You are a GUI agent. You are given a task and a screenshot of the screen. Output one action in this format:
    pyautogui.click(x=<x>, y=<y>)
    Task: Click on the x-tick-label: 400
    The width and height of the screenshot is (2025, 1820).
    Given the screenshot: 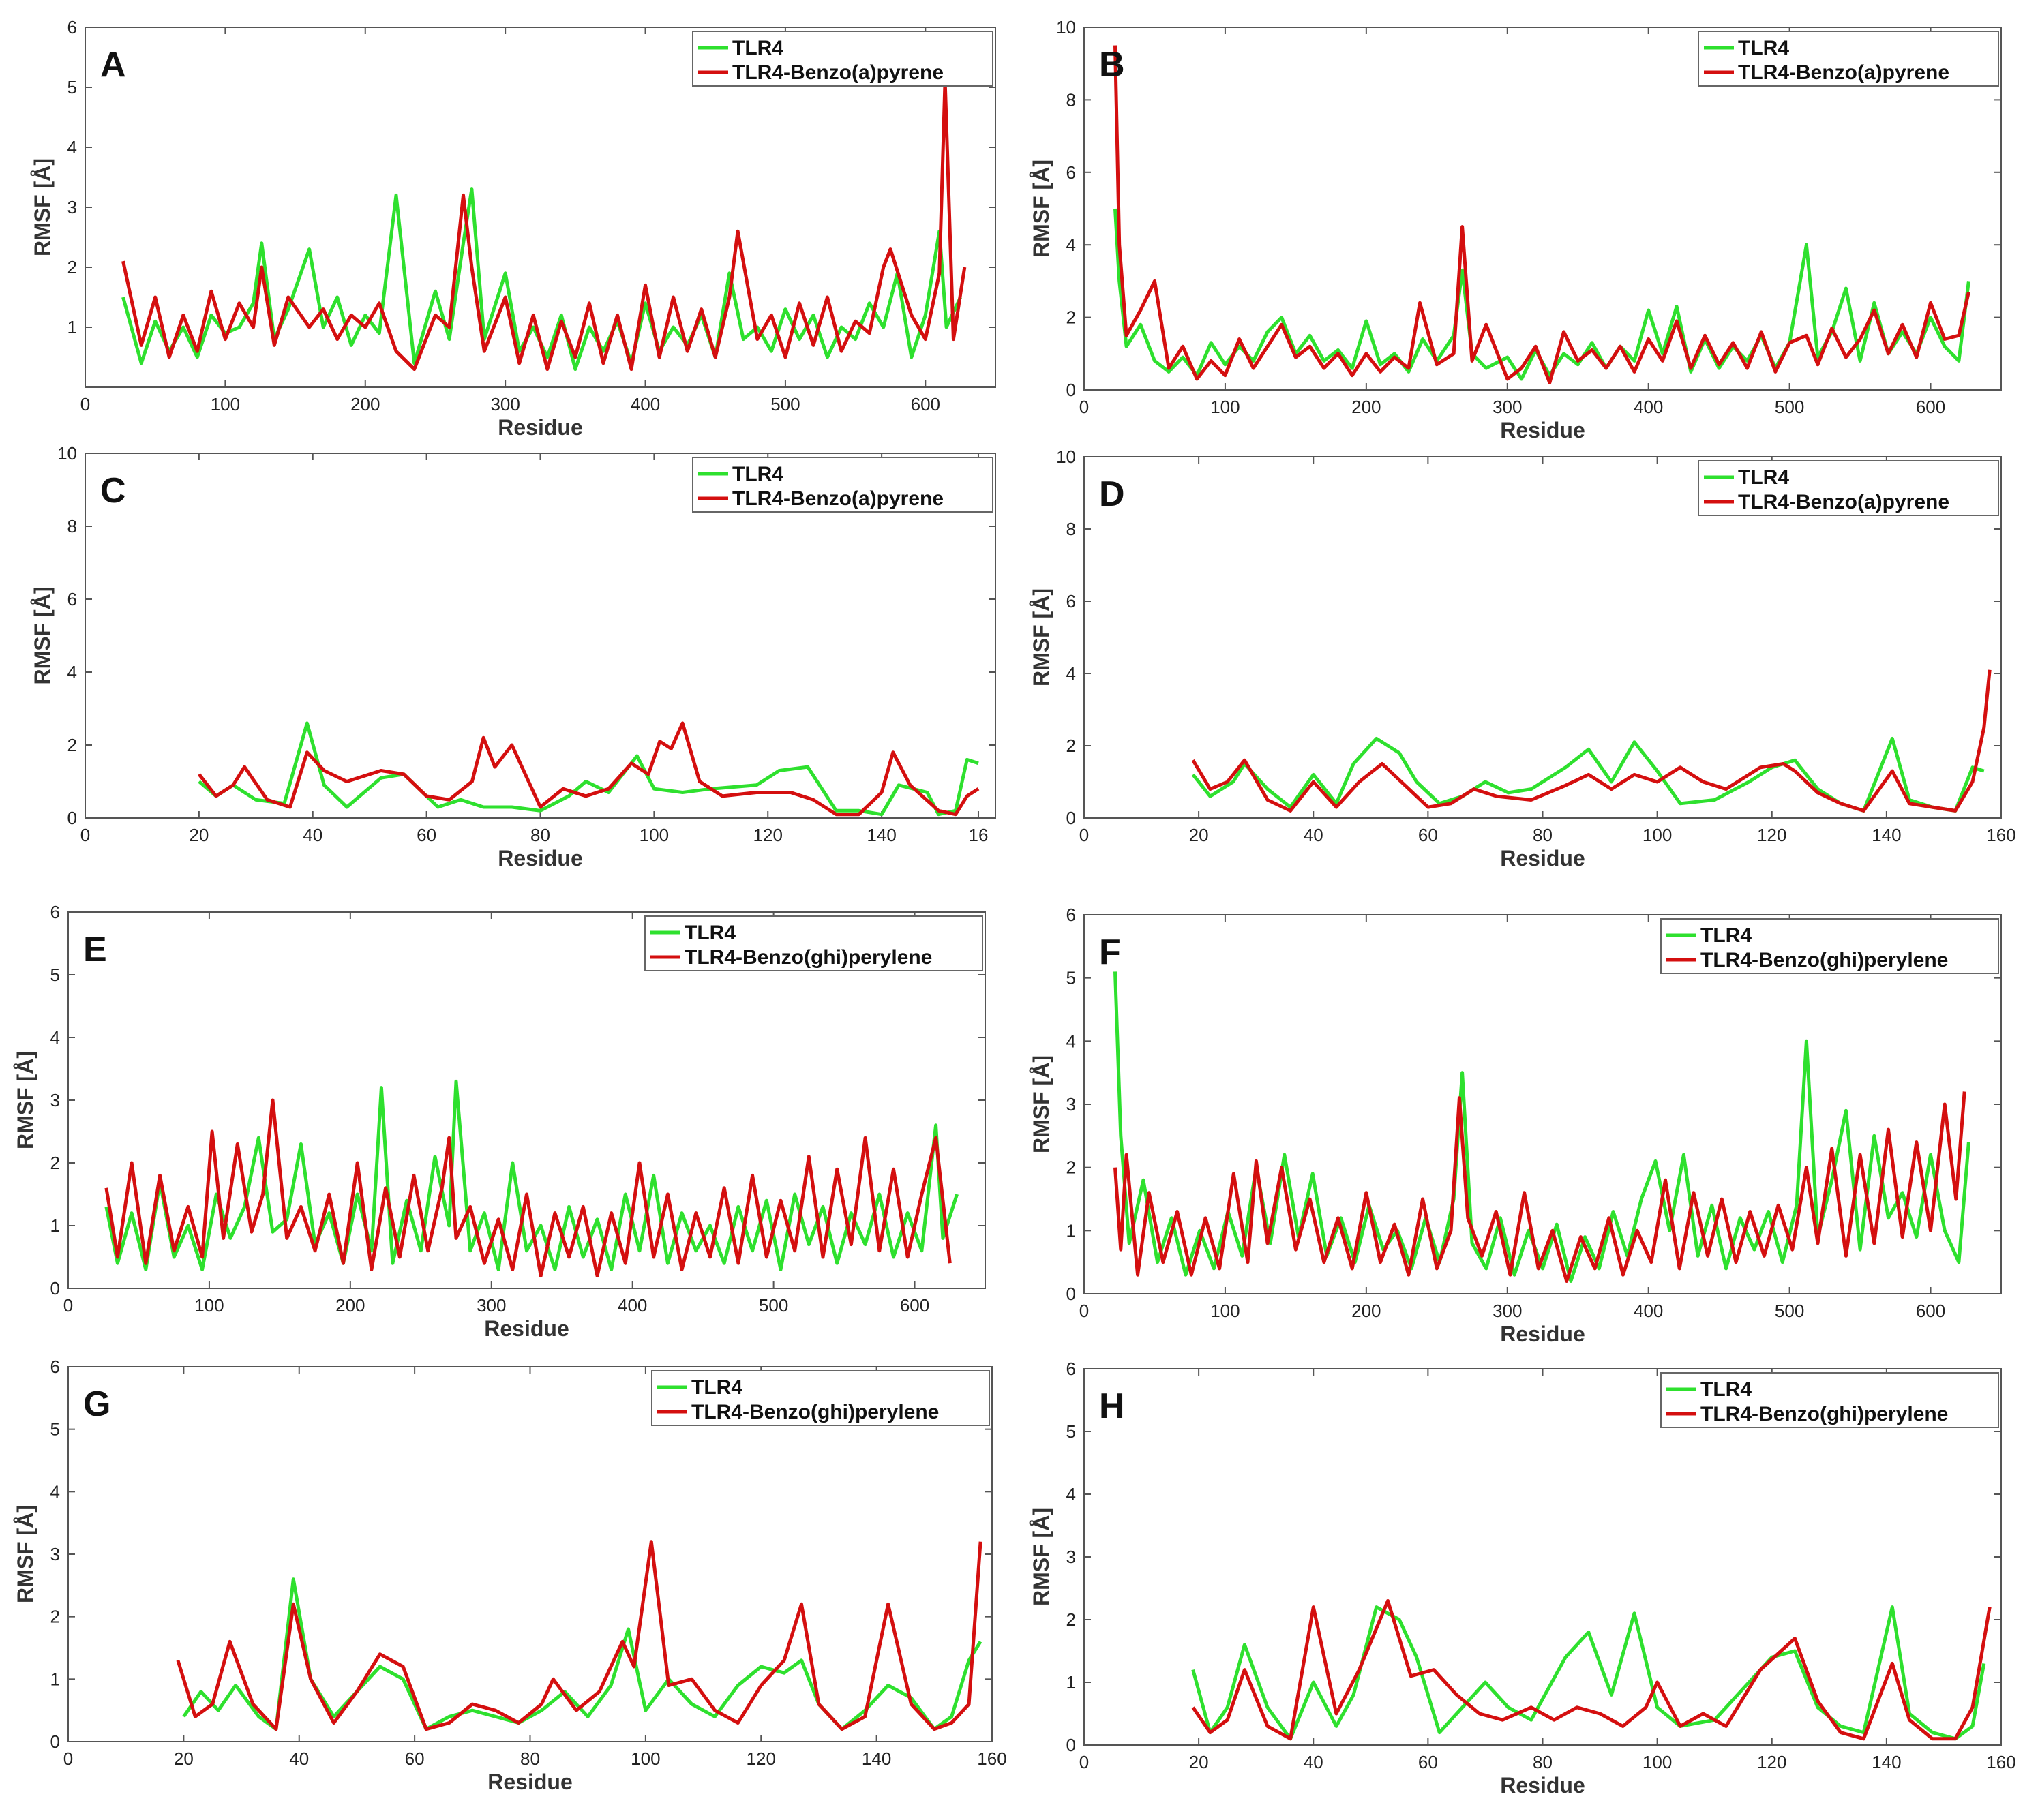 What is the action you would take?
    pyautogui.click(x=645, y=404)
    